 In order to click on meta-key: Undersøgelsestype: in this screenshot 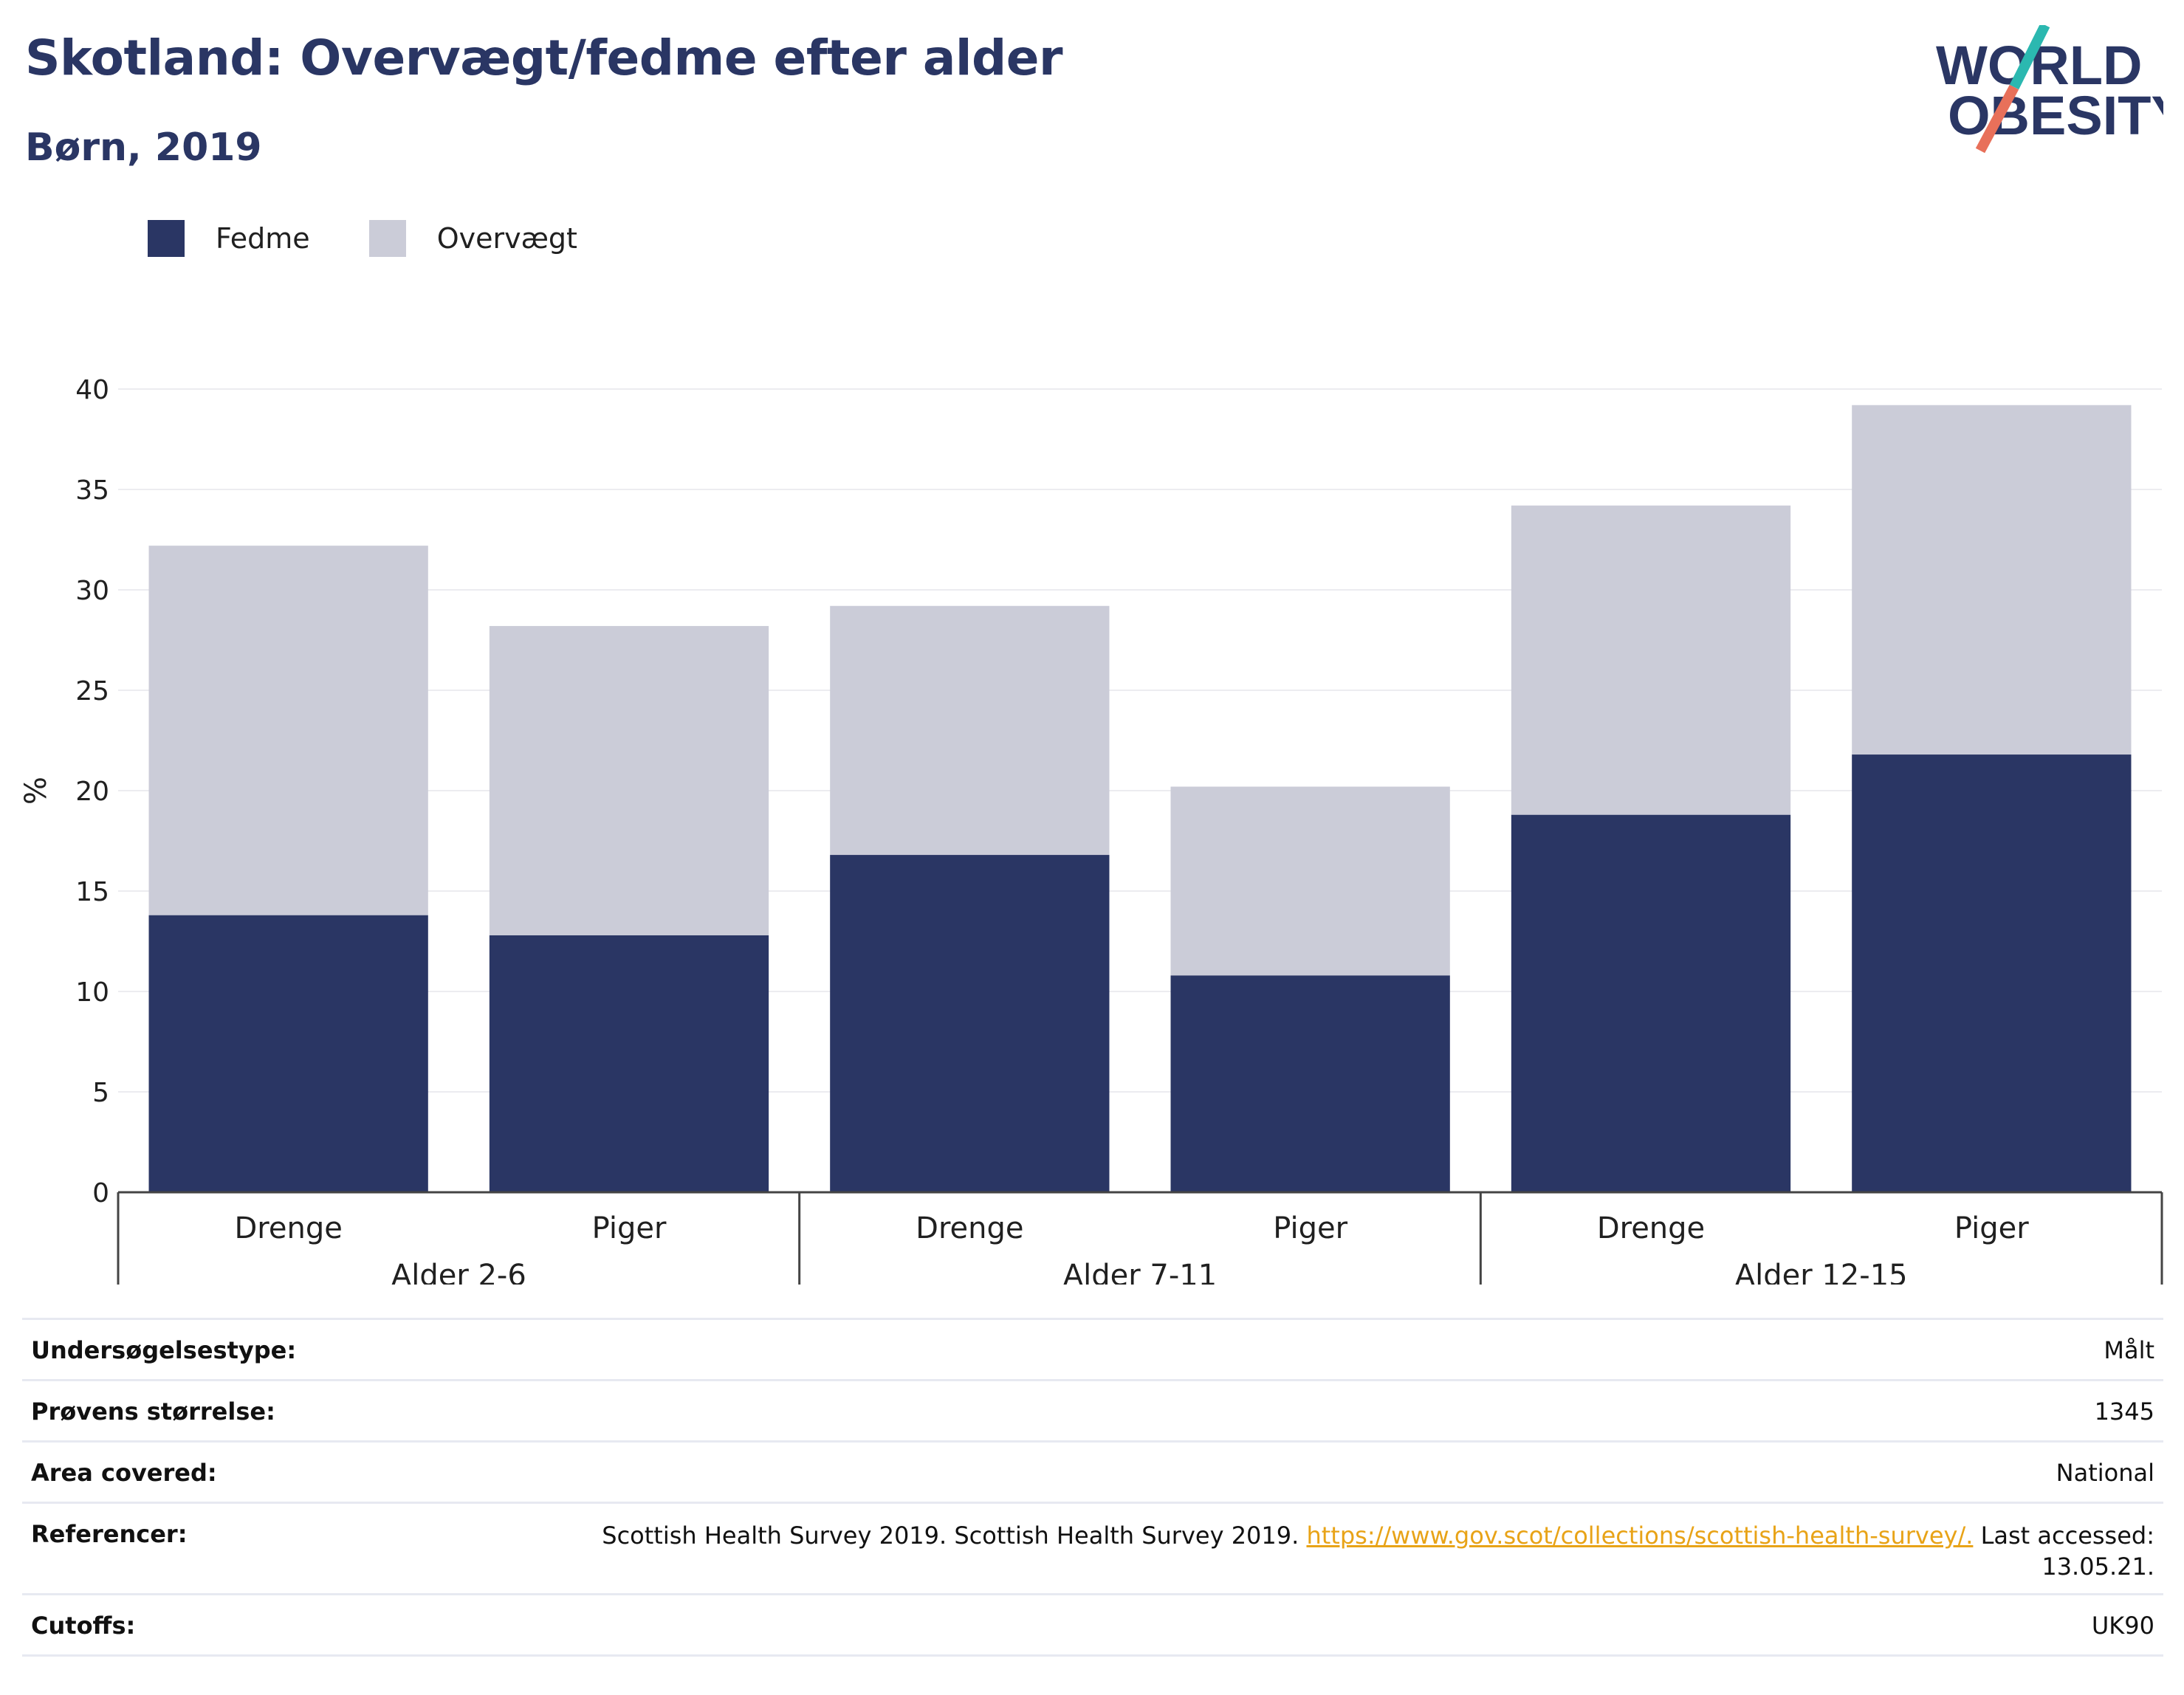, I will do `click(289, 1349)`.